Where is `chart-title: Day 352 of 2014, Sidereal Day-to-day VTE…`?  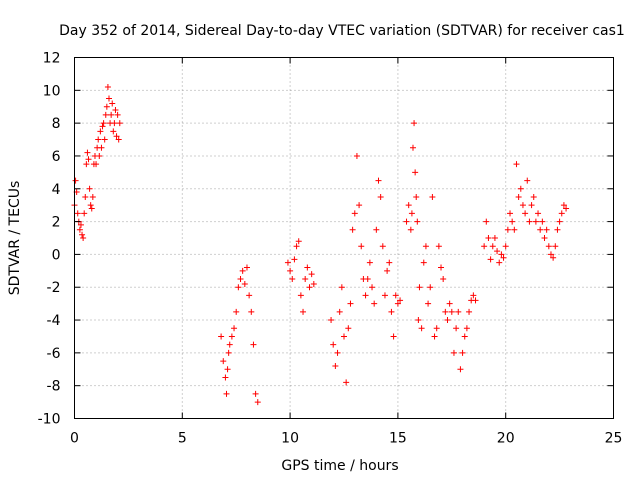
chart-title: Day 352 of 2014, Sidereal Day-to-day VTE… is located at coordinates (342, 31).